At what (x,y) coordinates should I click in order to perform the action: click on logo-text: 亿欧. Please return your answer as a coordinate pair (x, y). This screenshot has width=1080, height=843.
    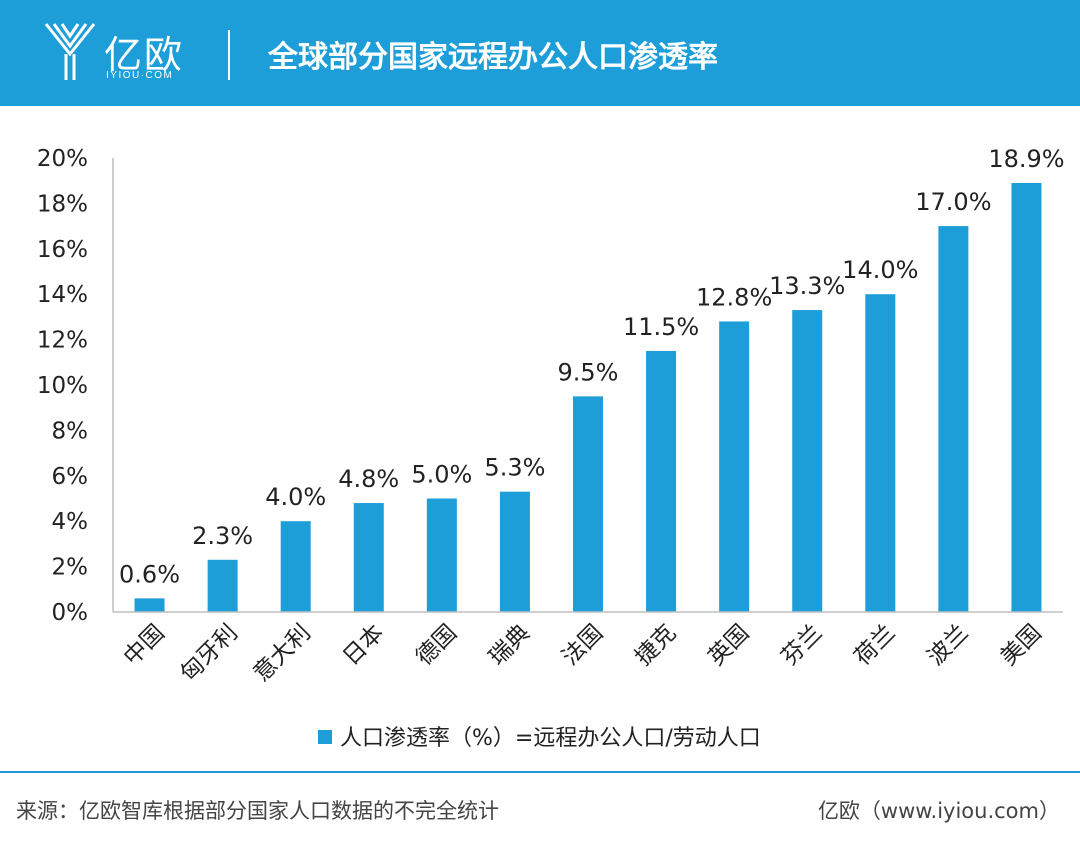
    Looking at the image, I should click on (144, 55).